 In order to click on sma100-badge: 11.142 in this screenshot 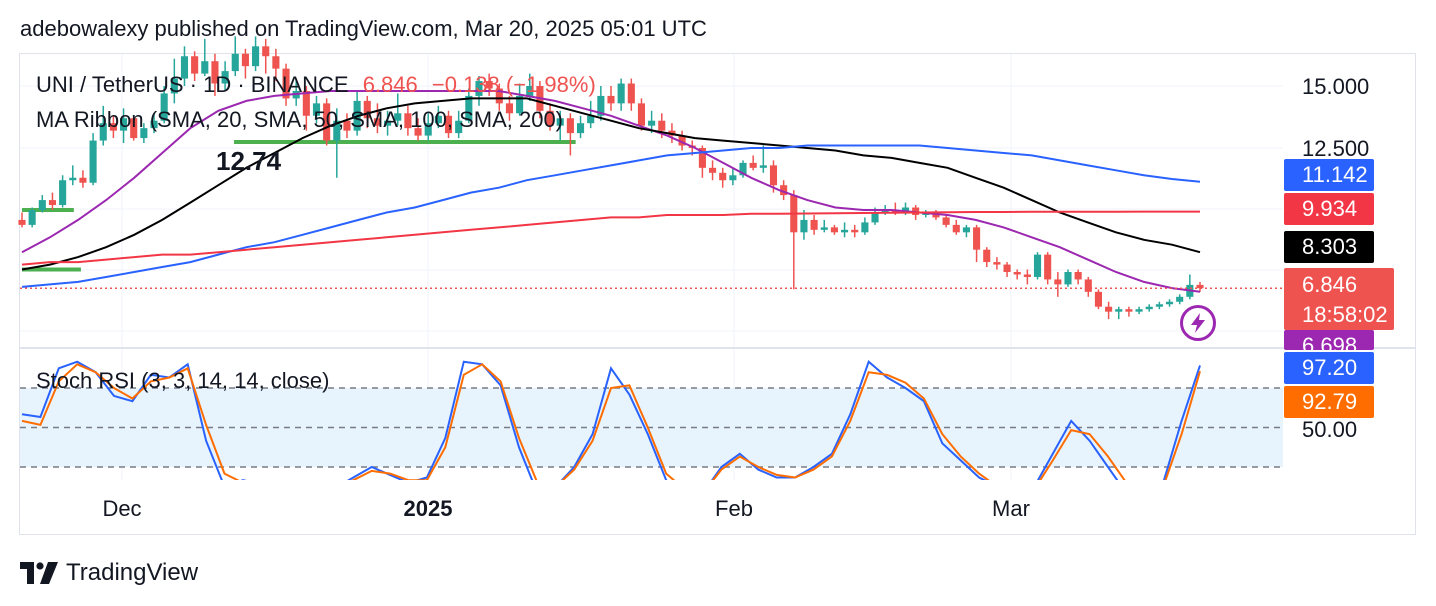, I will do `click(1329, 175)`.